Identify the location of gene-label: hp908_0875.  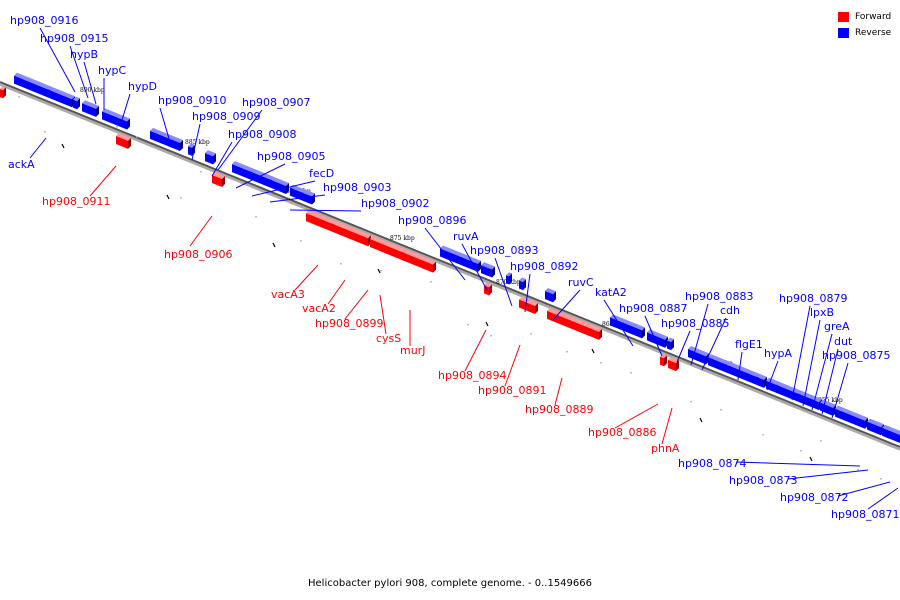
(856, 355).